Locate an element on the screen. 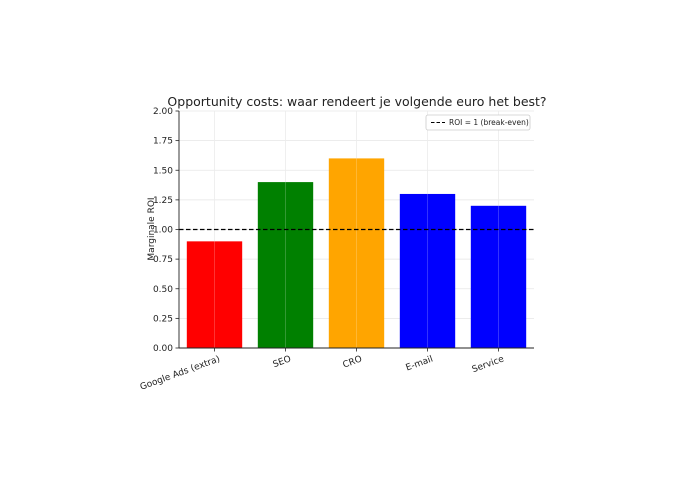 Image resolution: width=680 pixels, height=481 pixels. y-tick-label: 1.00 is located at coordinates (163, 231).